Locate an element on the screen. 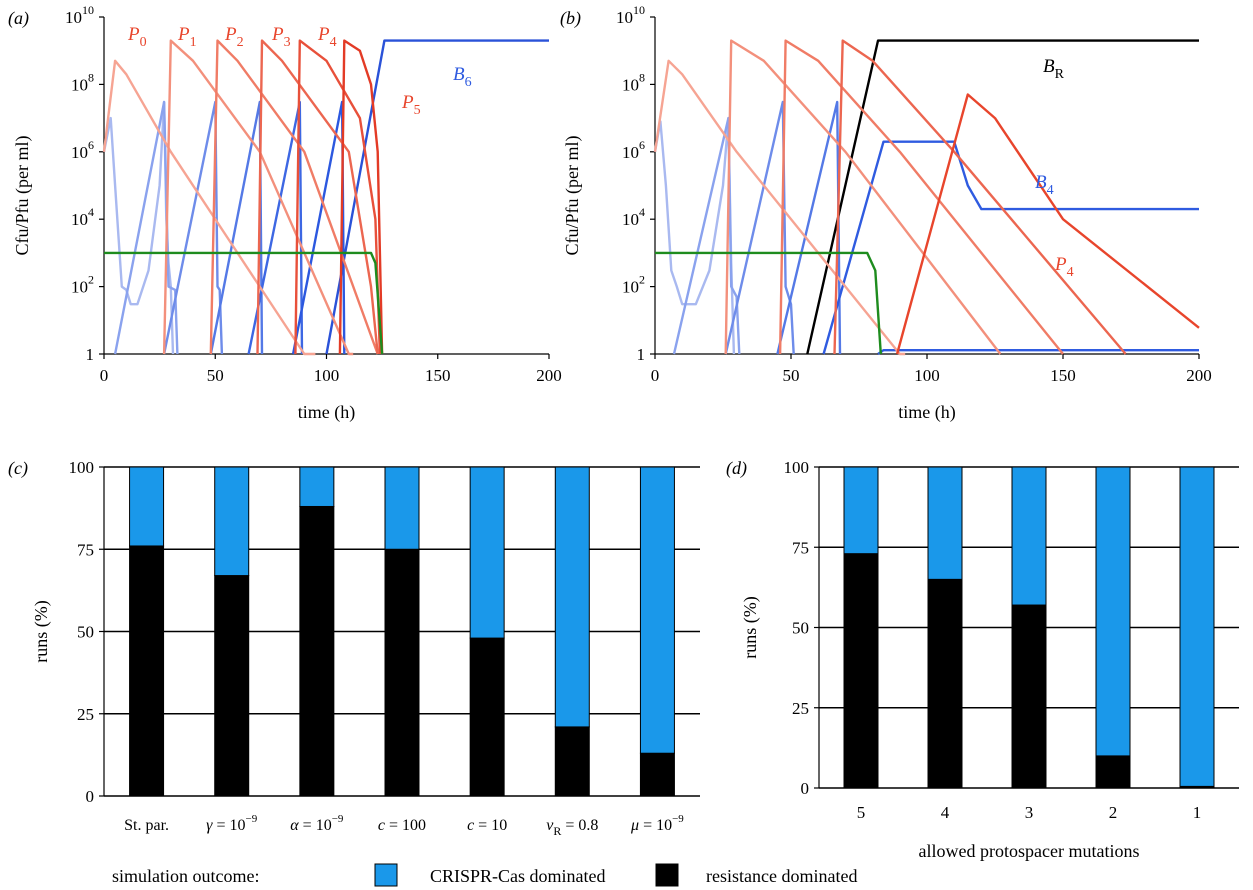 The image size is (1253, 890). curve-label: P5 is located at coordinates (411, 105).